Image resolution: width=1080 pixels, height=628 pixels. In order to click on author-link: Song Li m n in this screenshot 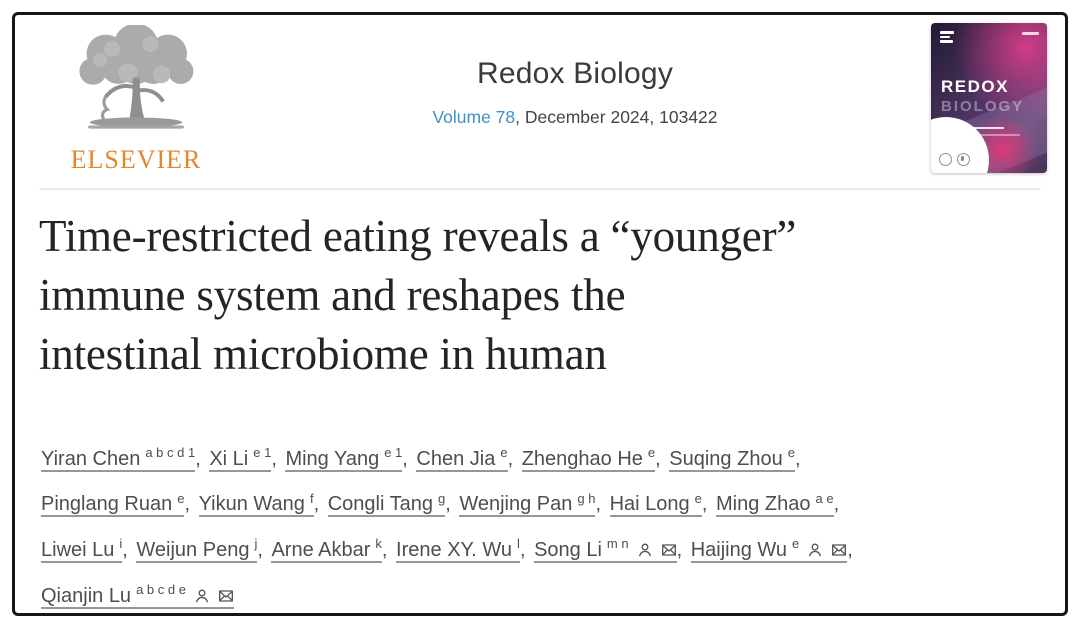, I will do `click(605, 549)`.